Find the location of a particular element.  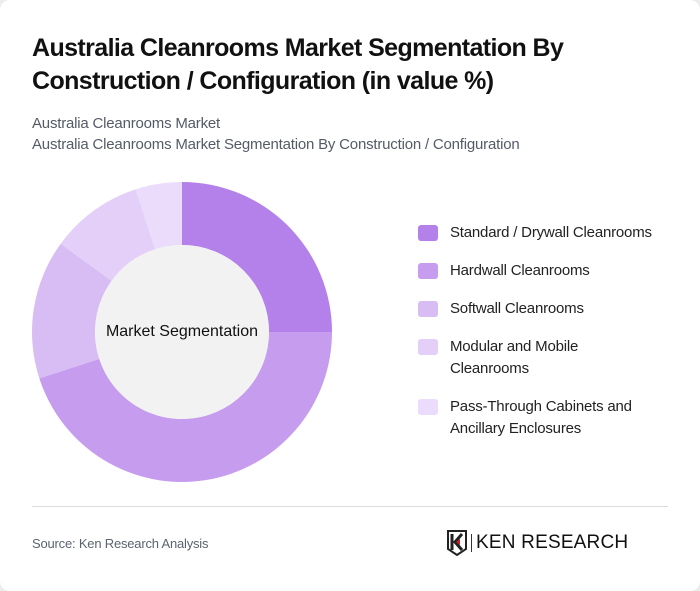

legend-item: Modular and Mobile Cleanrooms is located at coordinates (548, 358).